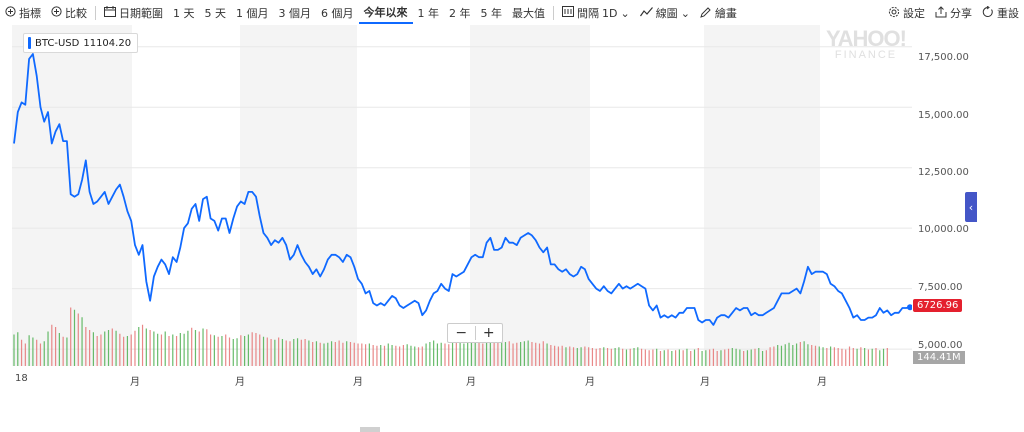  Describe the element at coordinates (460, 13) in the screenshot. I see `range-2y: 2 年` at that location.